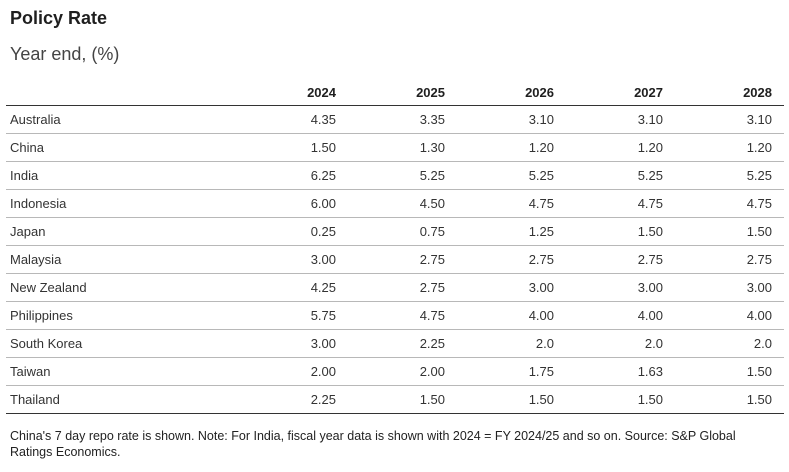  I want to click on country-cell: Philippines, so click(122, 315).